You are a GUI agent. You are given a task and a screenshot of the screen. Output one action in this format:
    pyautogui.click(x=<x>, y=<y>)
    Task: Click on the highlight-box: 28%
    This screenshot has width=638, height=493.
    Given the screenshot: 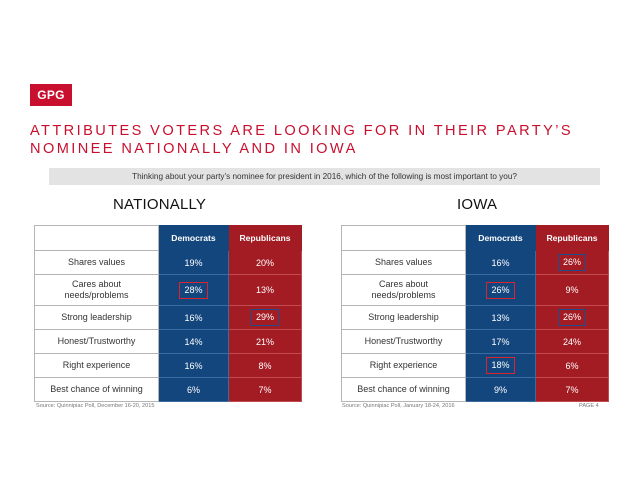 What is the action you would take?
    pyautogui.click(x=193, y=290)
    